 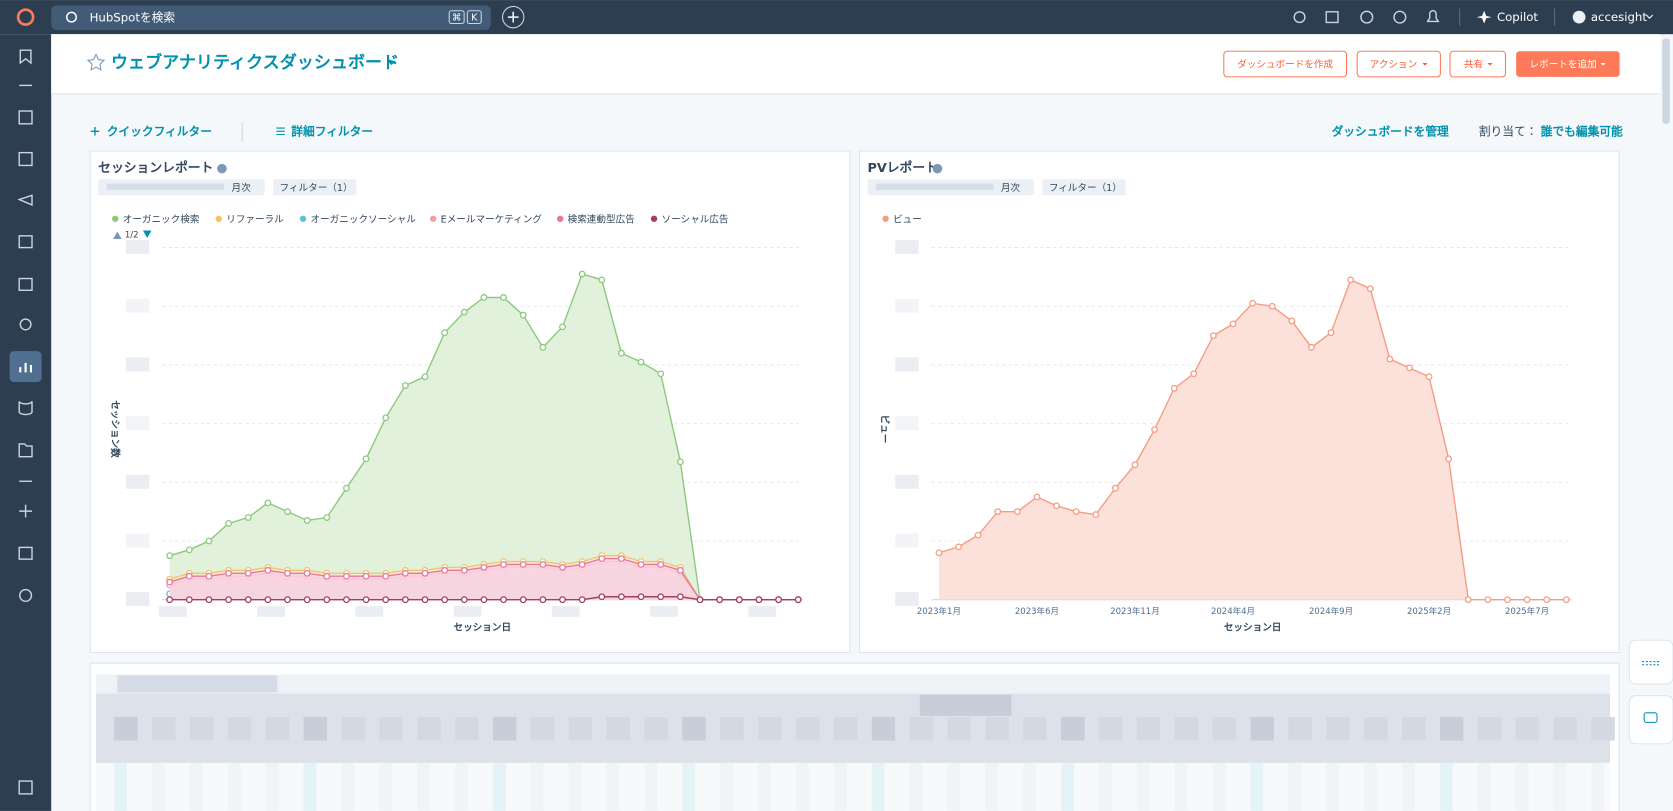 I want to click on button-label: ダッシュボードを作成, so click(x=1285, y=65).